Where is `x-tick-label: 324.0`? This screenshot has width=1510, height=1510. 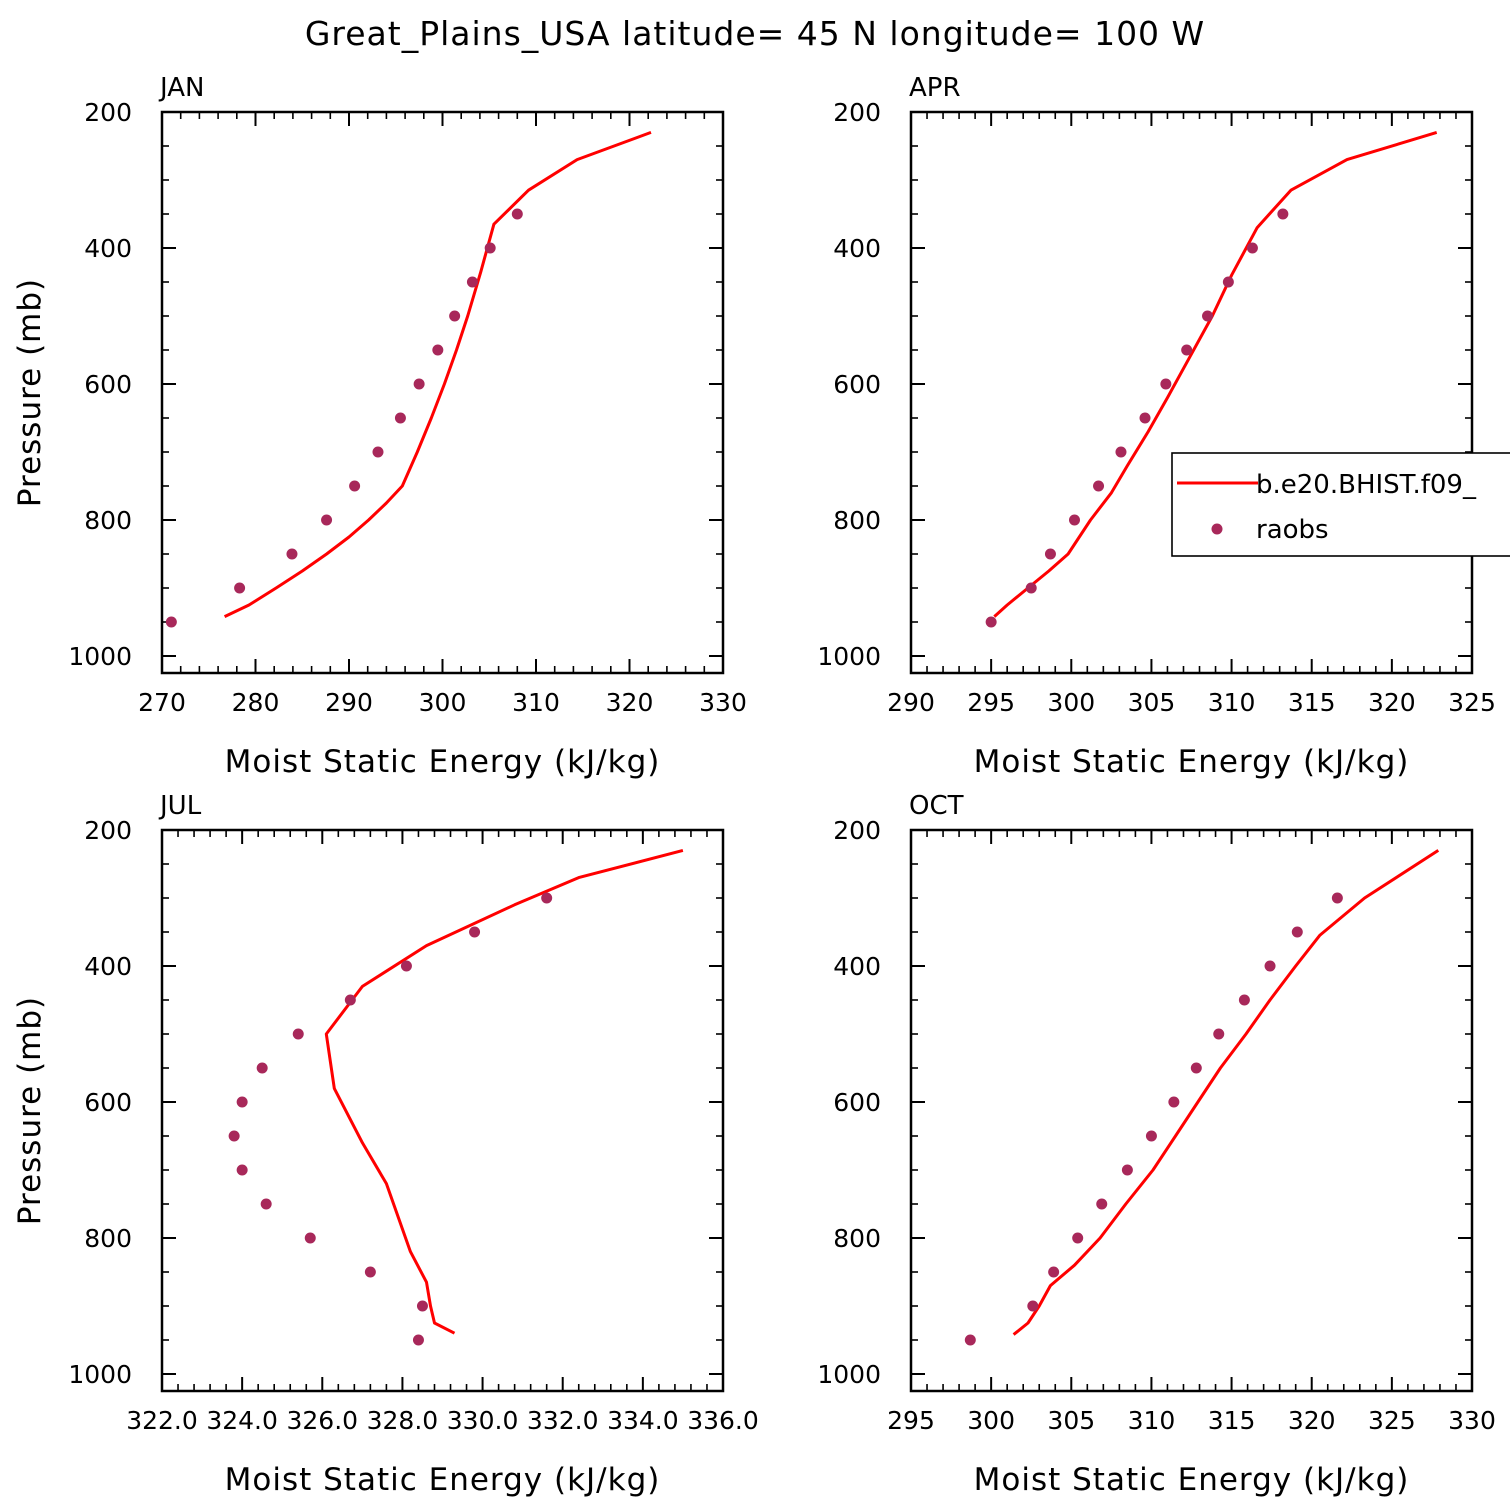 x-tick-label: 324.0 is located at coordinates (242, 1420).